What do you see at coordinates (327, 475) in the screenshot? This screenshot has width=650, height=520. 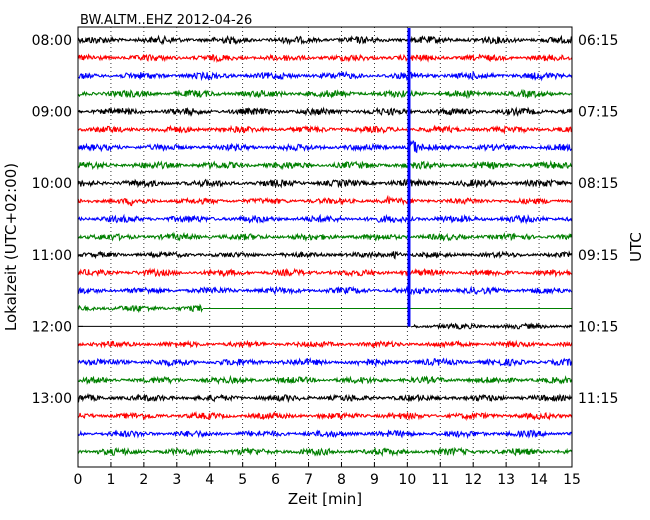 I see `x-axis: 0 1 2 3 4 5 6 7 8 9 10 11 12 13 14 15` at bounding box center [327, 475].